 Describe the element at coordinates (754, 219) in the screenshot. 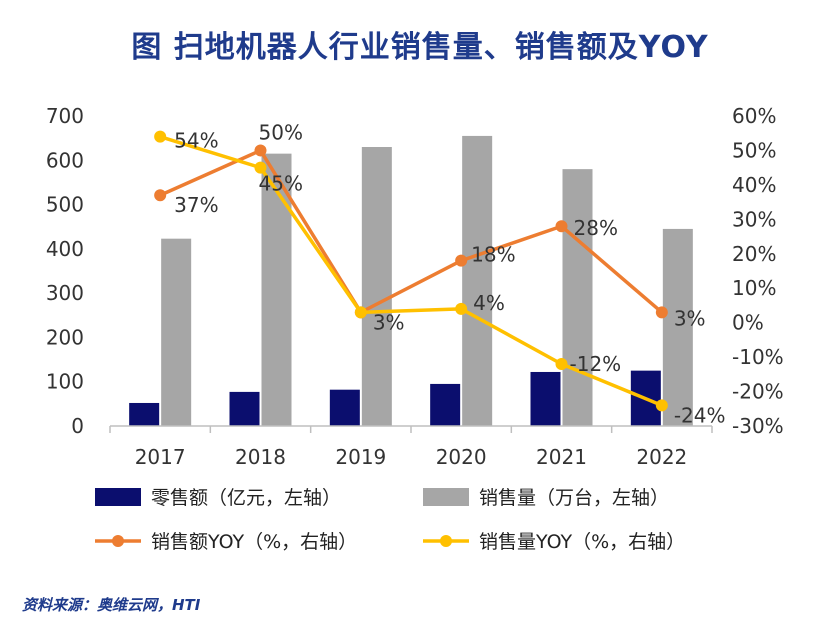

I see `y-right-tick-label: 30%` at that location.